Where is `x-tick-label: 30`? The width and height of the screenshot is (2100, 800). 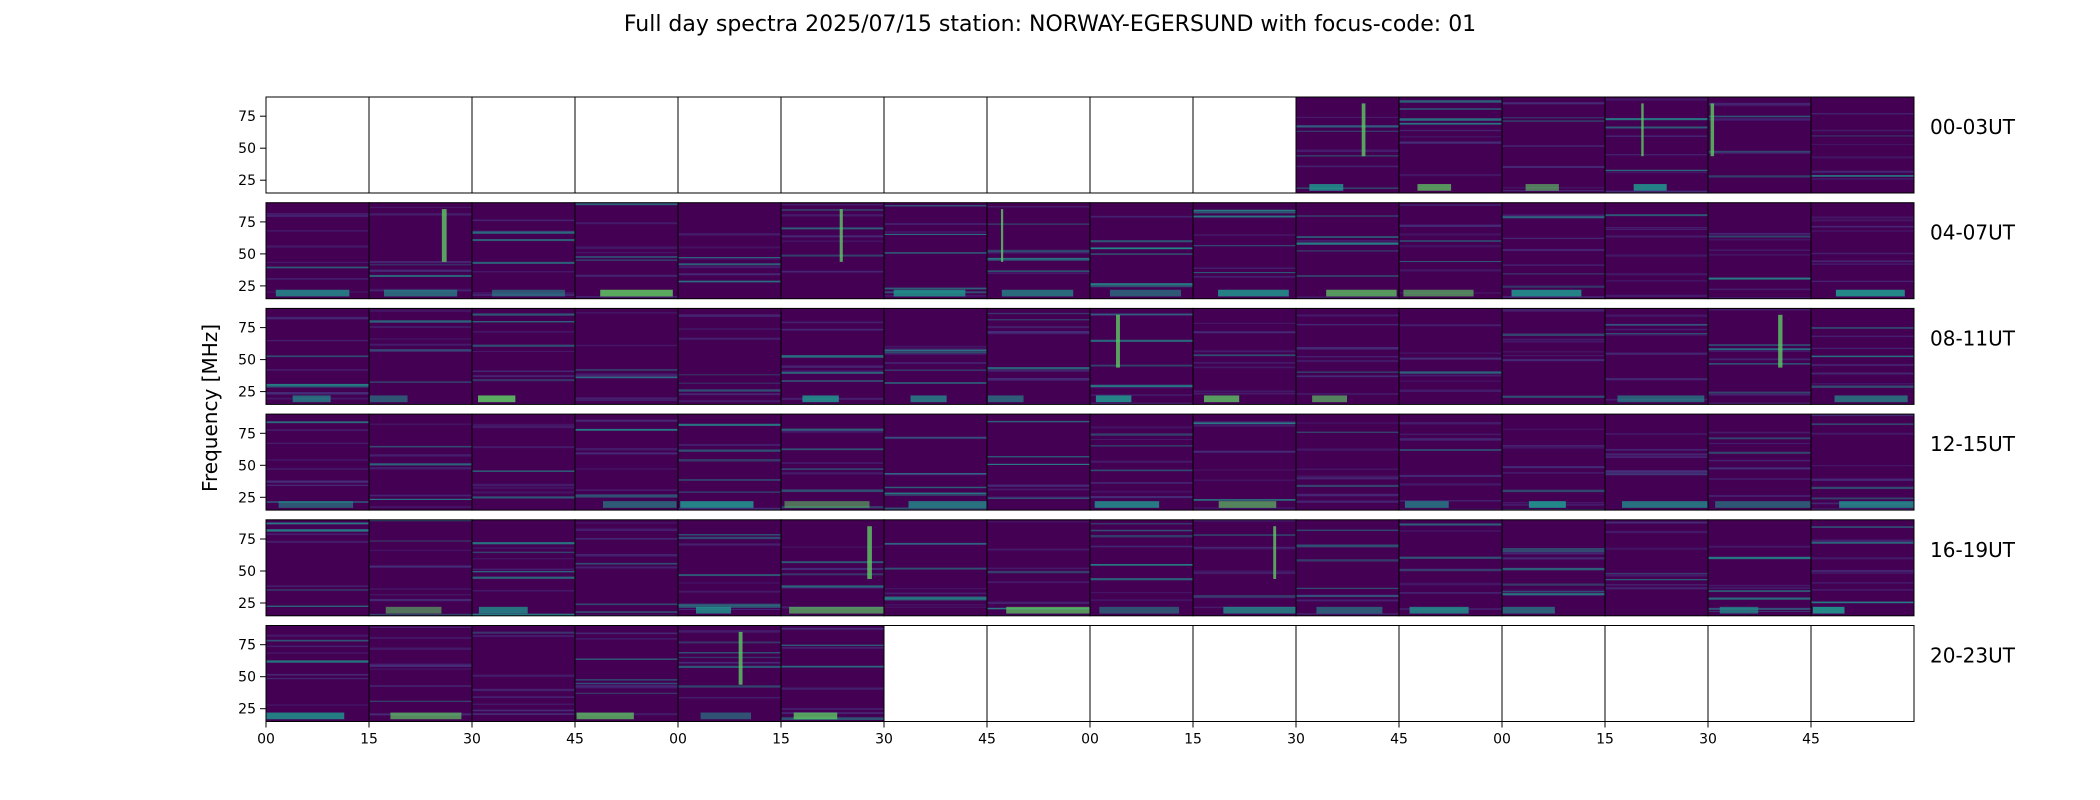
x-tick-label: 30 is located at coordinates (1296, 740).